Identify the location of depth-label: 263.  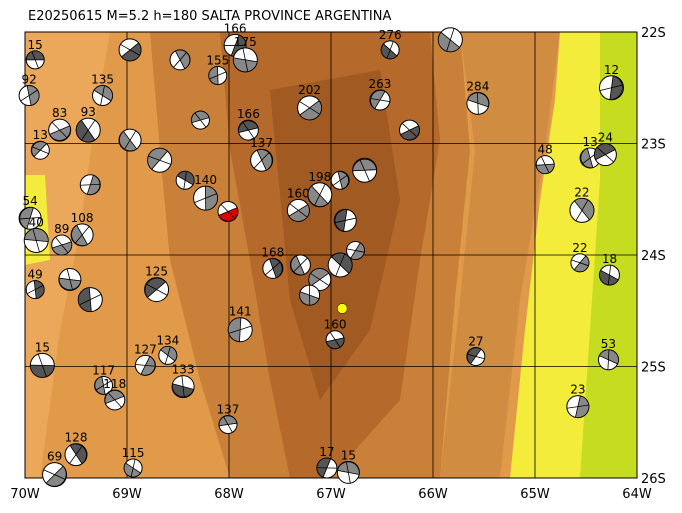
(380, 84).